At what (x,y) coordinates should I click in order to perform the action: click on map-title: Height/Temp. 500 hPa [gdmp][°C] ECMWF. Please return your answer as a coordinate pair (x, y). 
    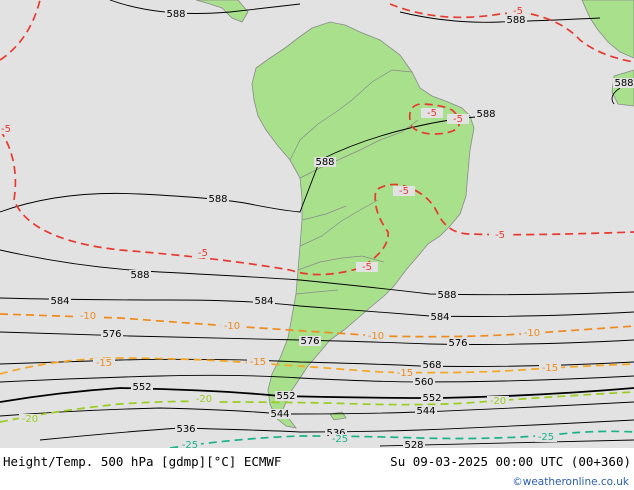
    Looking at the image, I should click on (142, 461).